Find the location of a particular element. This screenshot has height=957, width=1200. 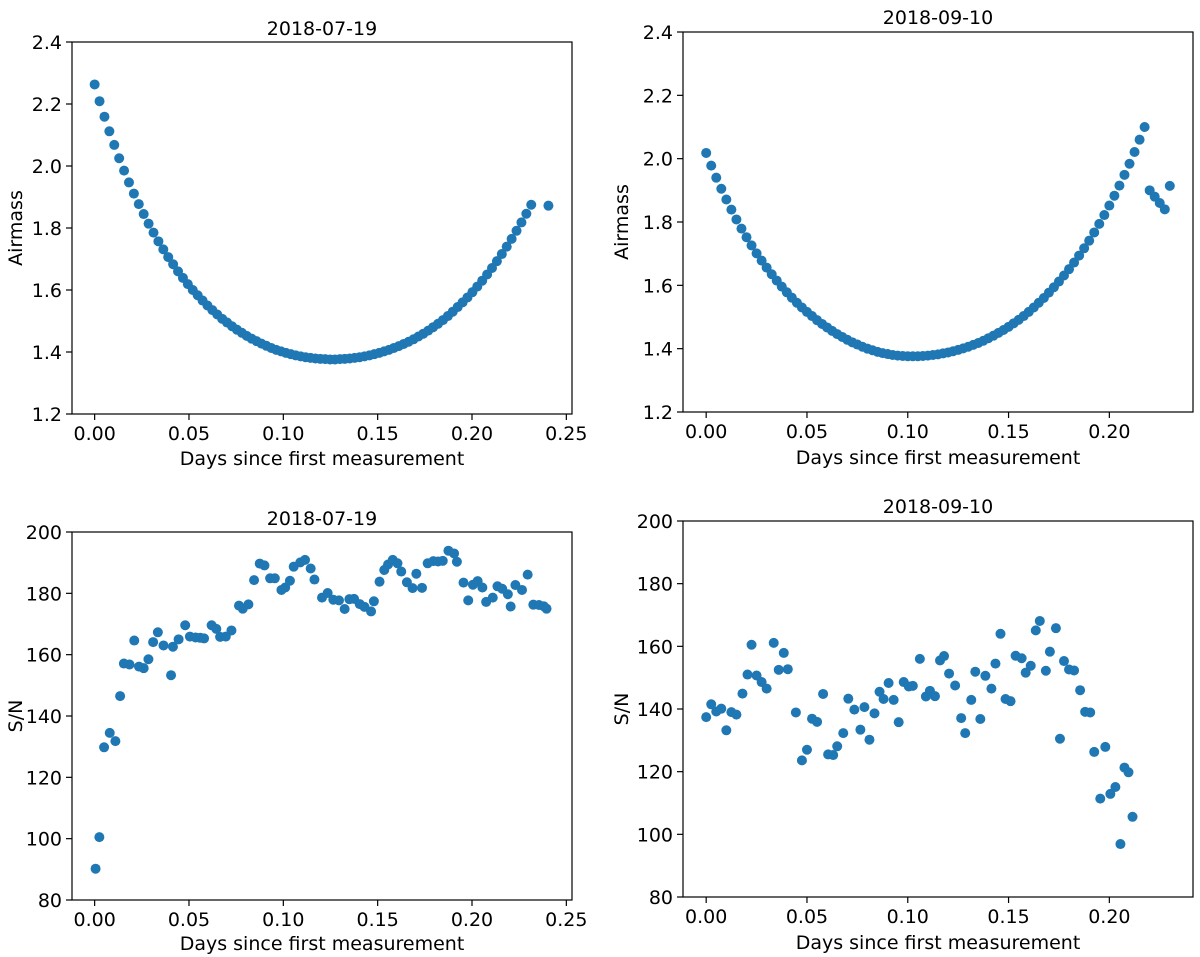

y-tick-label: 160 is located at coordinates (44, 656).